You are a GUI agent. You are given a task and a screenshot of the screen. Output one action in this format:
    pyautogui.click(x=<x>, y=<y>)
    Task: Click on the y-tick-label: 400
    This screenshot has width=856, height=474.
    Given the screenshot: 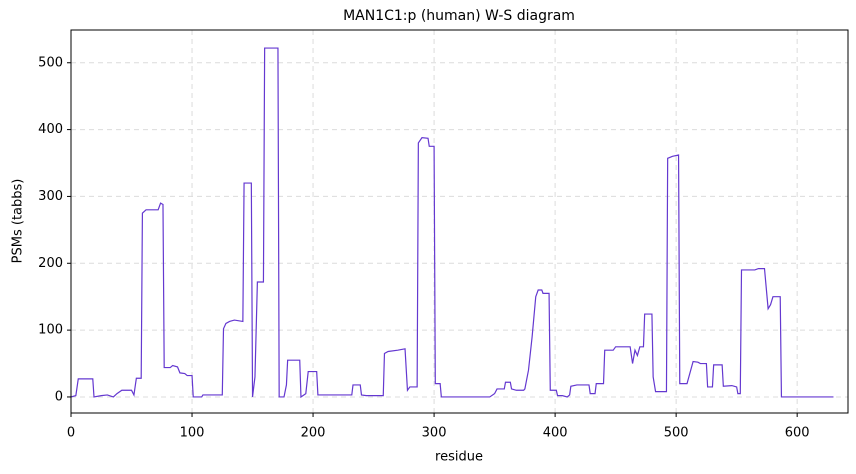 What is the action you would take?
    pyautogui.click(x=50, y=129)
    